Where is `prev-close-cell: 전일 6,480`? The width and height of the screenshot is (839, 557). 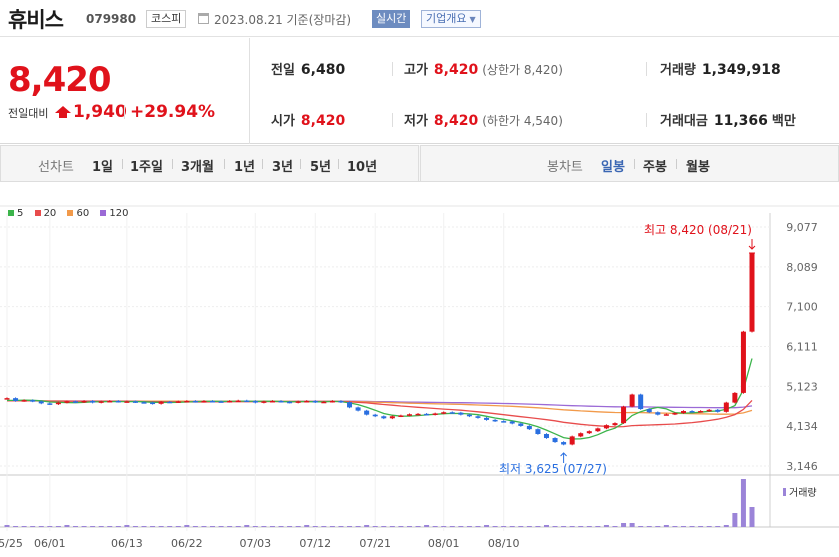
prev-close-cell: 전일 6,480 is located at coordinates (308, 68).